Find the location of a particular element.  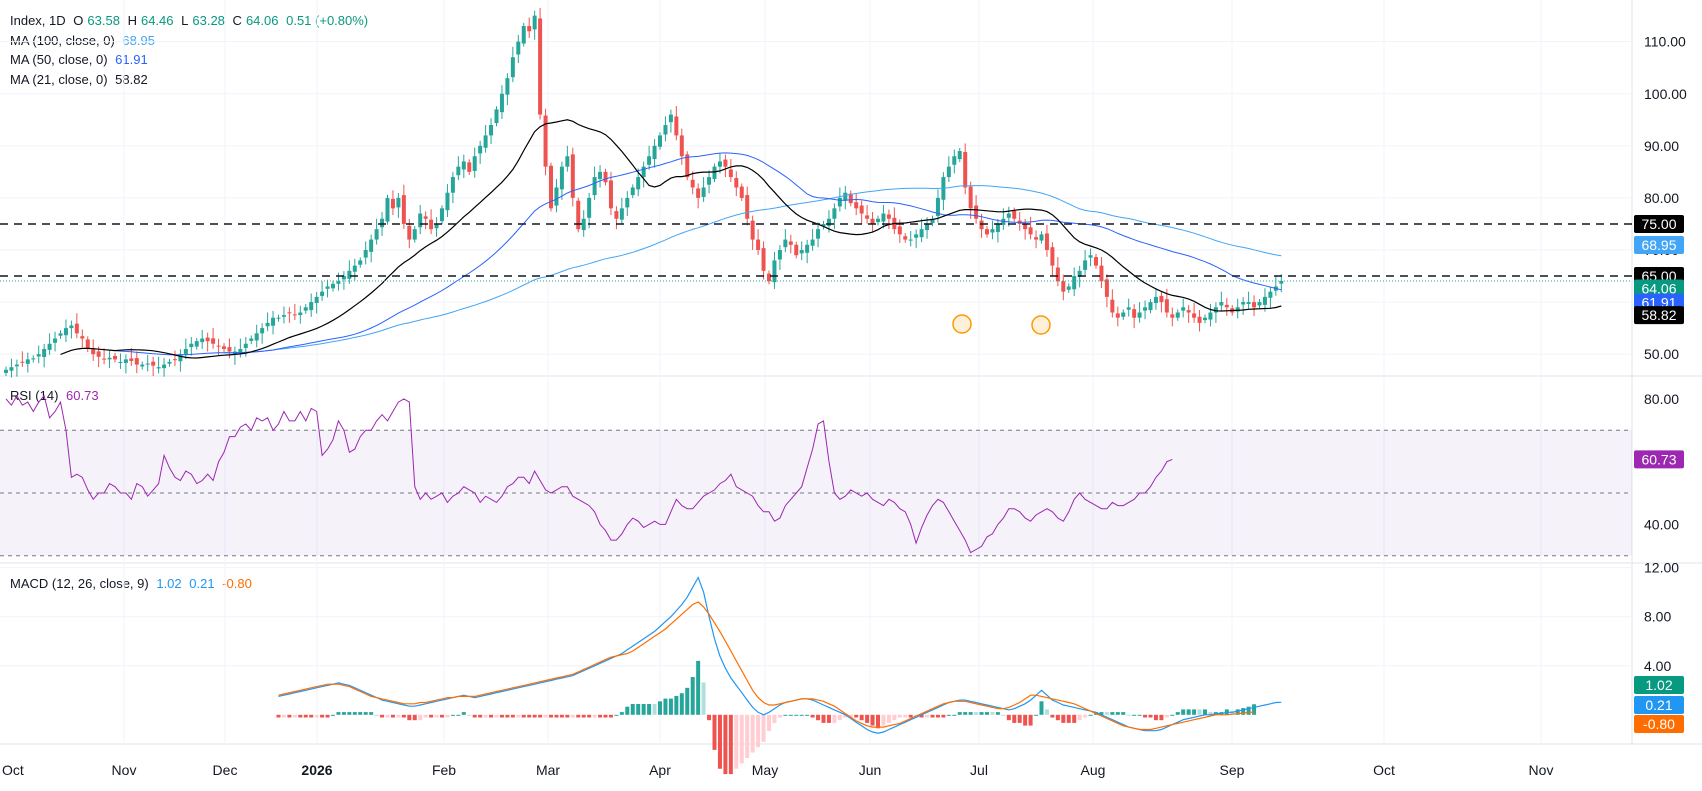

signal-line is located at coordinates (766, 666).